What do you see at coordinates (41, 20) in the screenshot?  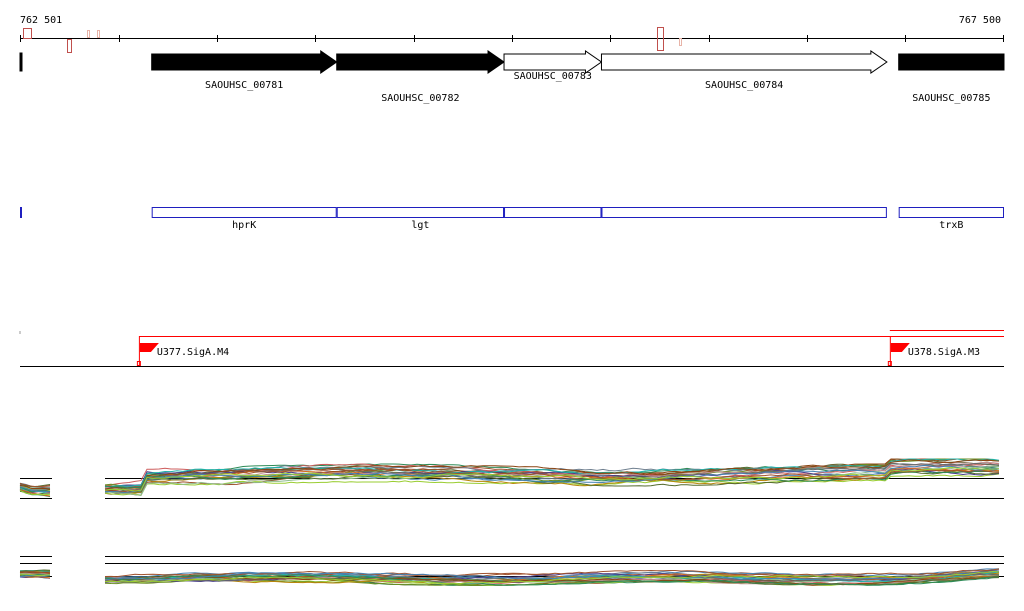 I see `ruler-start-label: 762 501` at bounding box center [41, 20].